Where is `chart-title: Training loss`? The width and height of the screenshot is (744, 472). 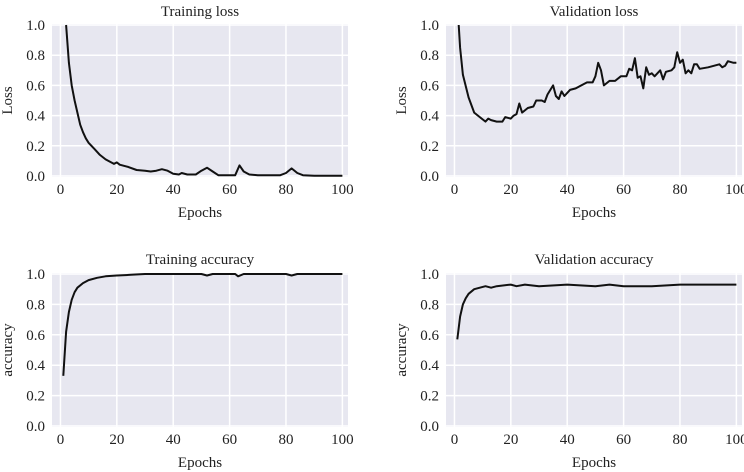 chart-title: Training loss is located at coordinates (200, 12).